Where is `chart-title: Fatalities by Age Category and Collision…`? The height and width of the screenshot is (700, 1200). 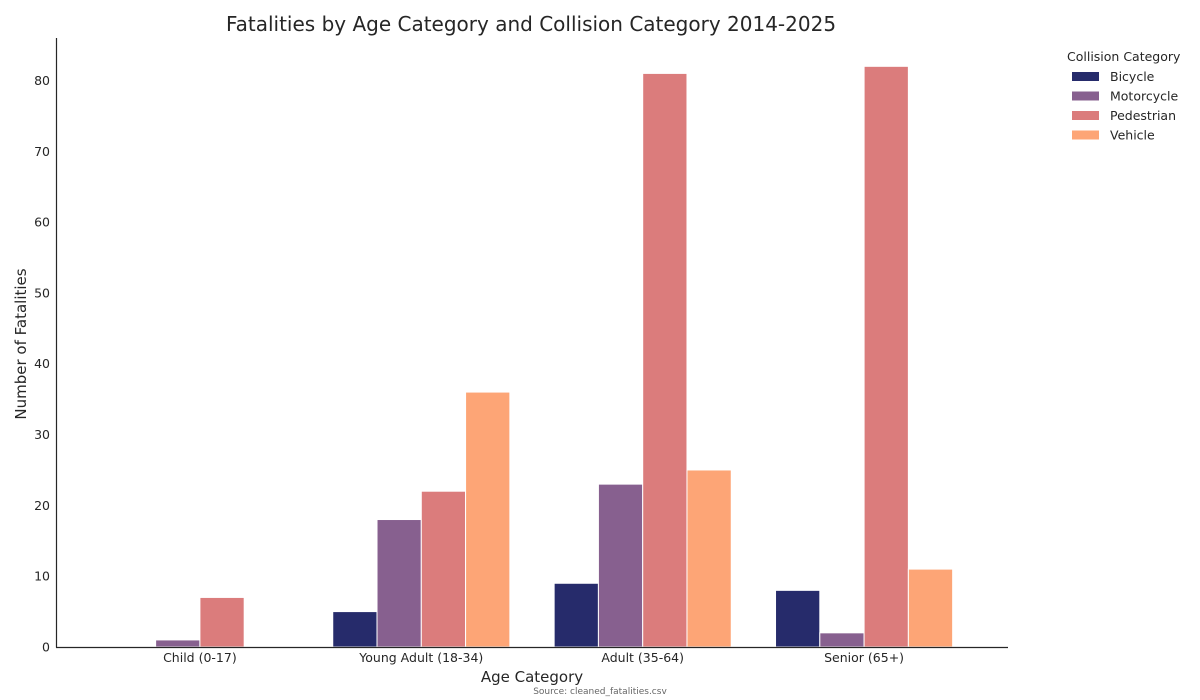
chart-title: Fatalities by Age Category and Collision… is located at coordinates (531, 24).